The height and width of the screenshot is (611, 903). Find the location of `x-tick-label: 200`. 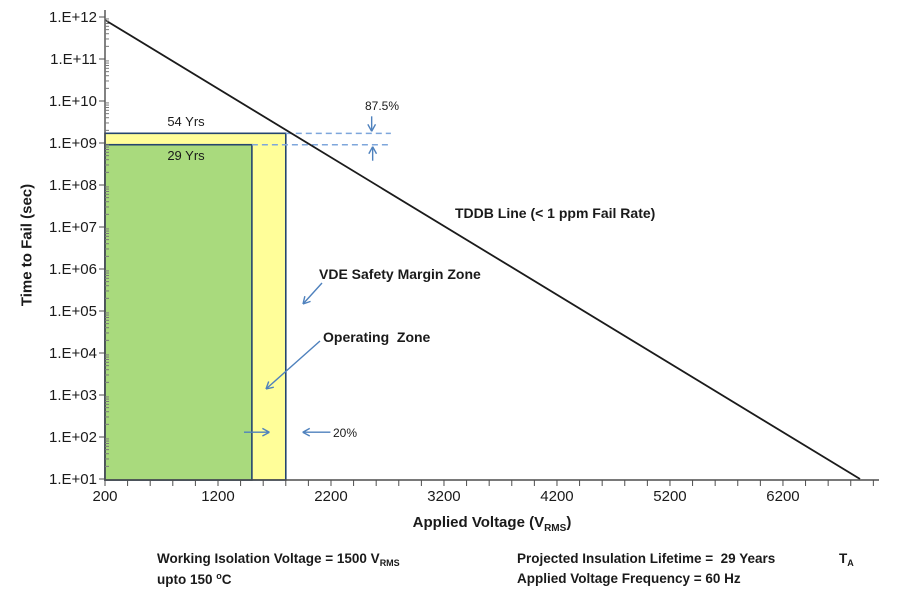

x-tick-label: 200 is located at coordinates (104, 496).